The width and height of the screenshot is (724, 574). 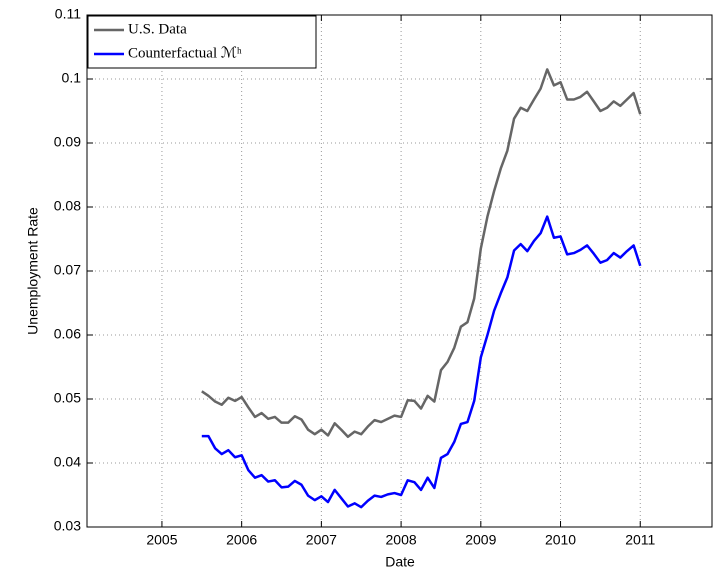 What do you see at coordinates (67, 462) in the screenshot?
I see `y-tick-label: 0.04` at bounding box center [67, 462].